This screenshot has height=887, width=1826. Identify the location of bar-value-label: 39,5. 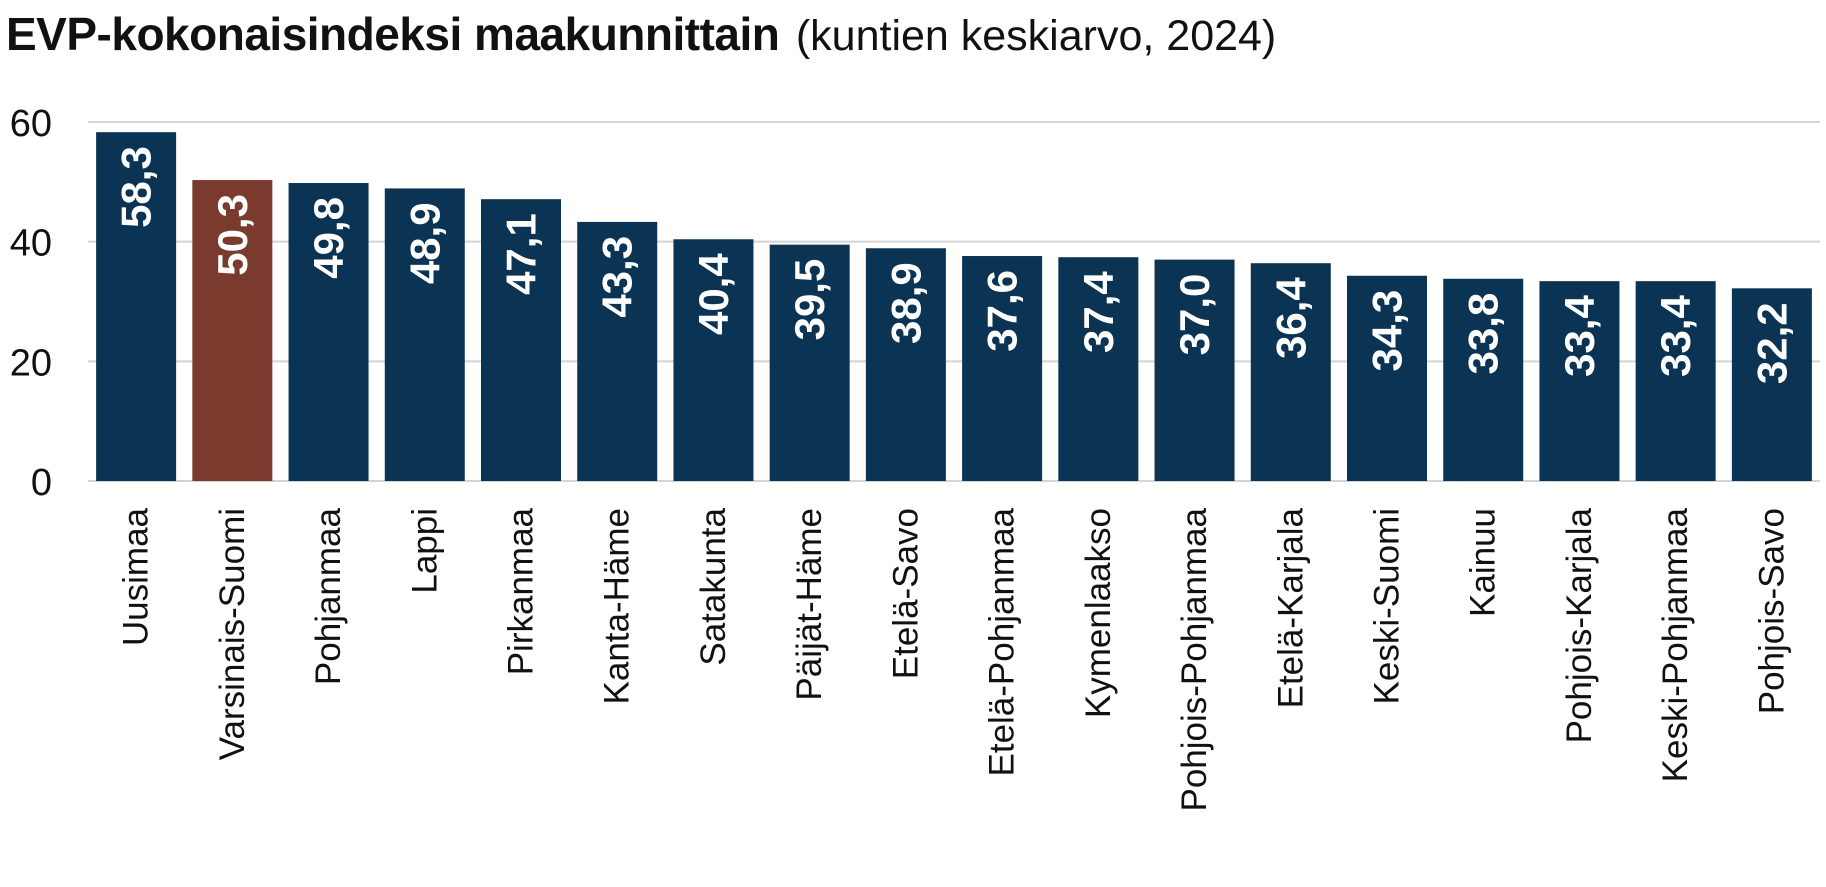
(809, 300).